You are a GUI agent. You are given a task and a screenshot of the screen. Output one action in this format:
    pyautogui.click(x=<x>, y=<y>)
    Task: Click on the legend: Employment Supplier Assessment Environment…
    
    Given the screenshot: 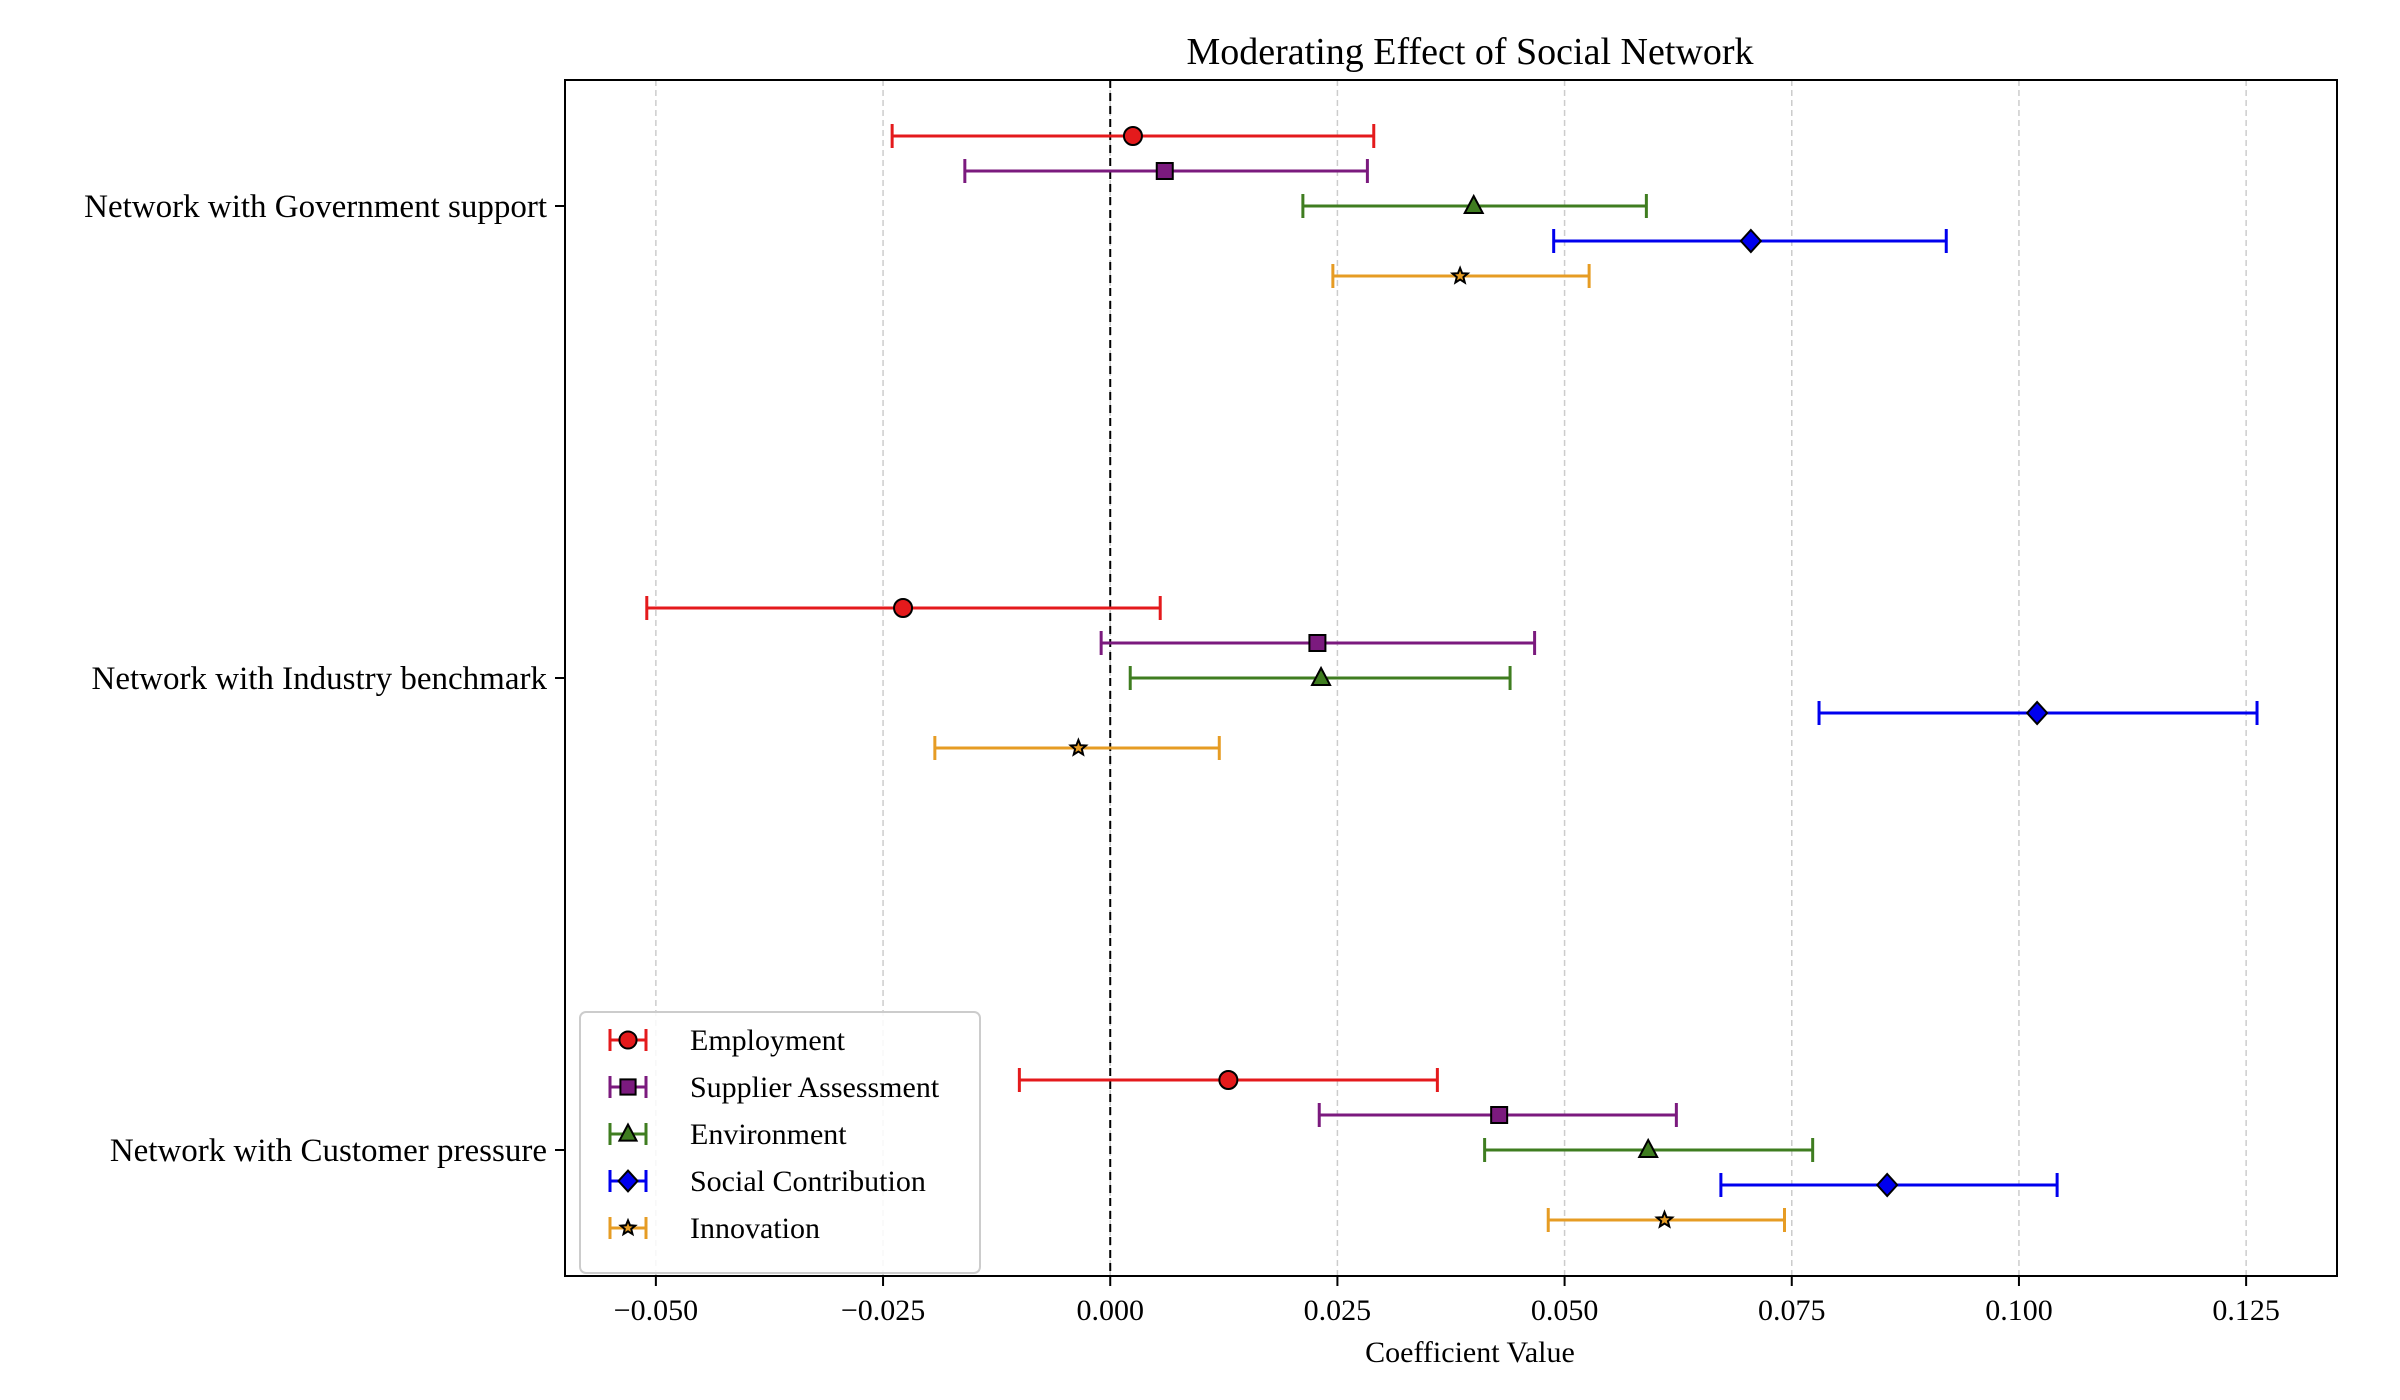 What is the action you would take?
    pyautogui.click(x=780, y=1142)
    